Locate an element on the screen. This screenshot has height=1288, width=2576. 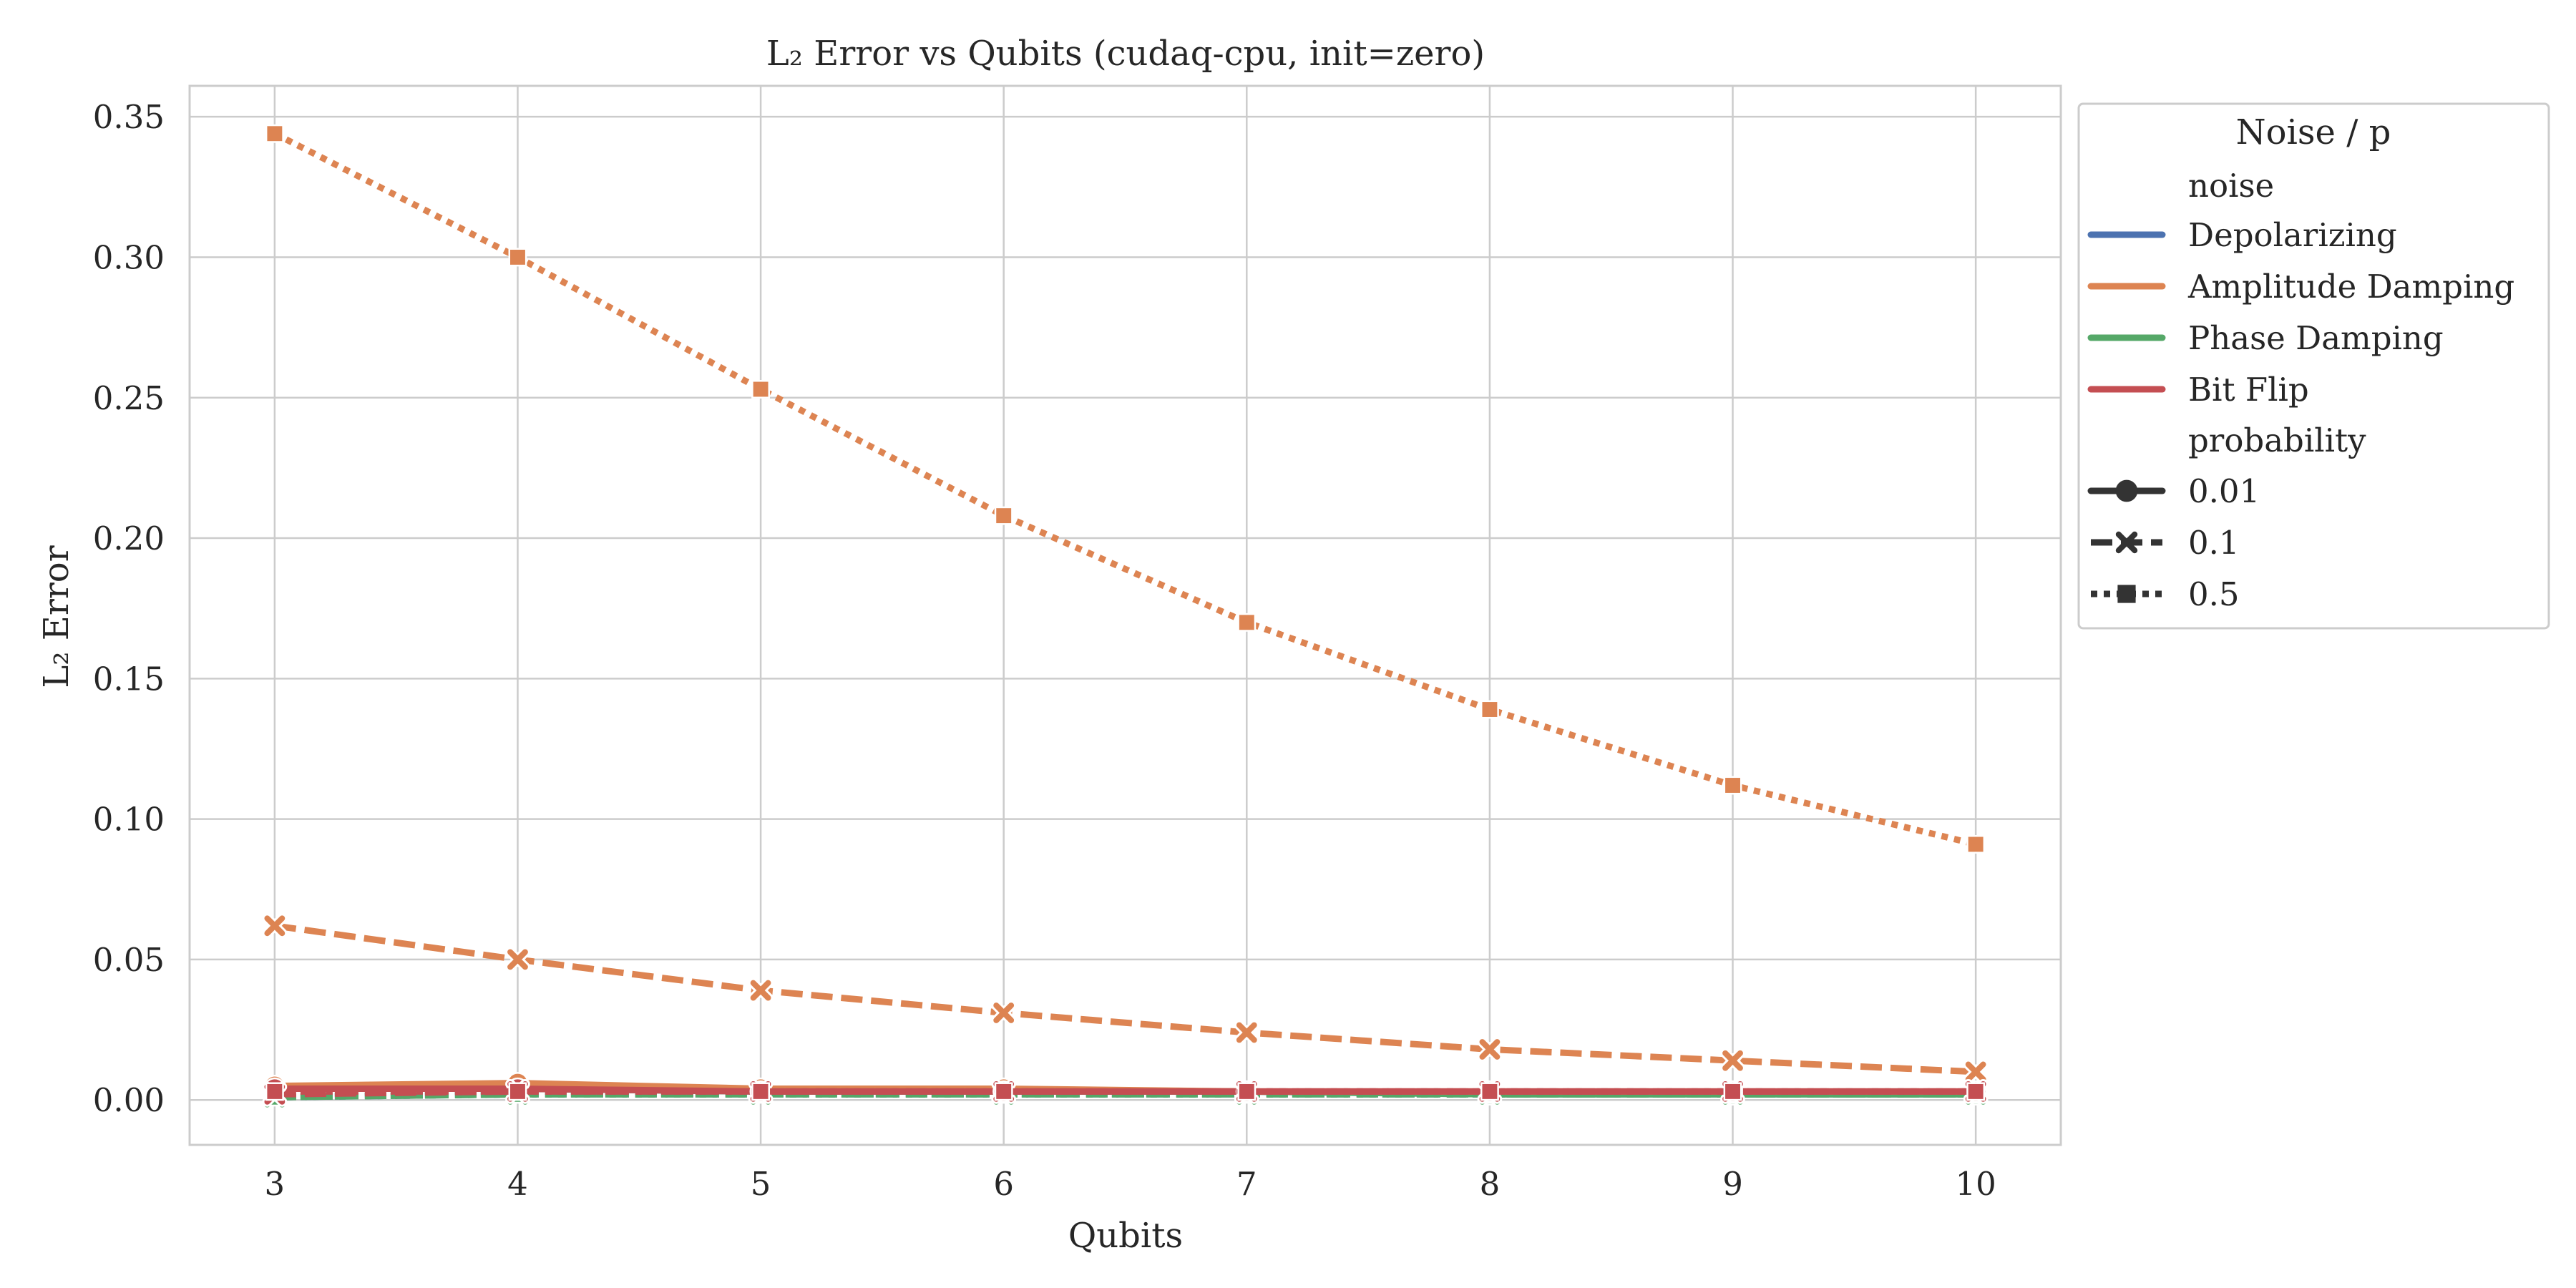
y-tick-label: 0.30 is located at coordinates (129, 257).